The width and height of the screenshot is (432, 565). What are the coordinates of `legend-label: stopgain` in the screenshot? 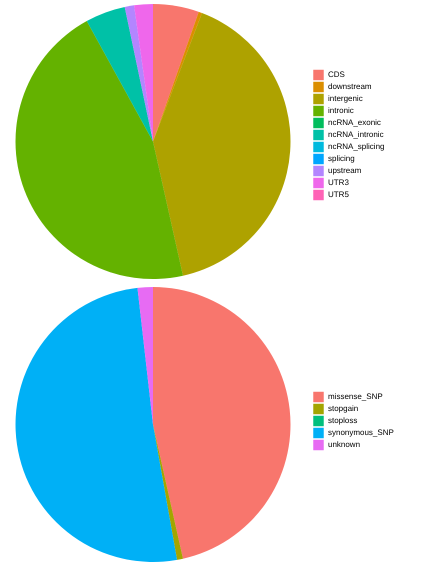 It's located at (343, 408).